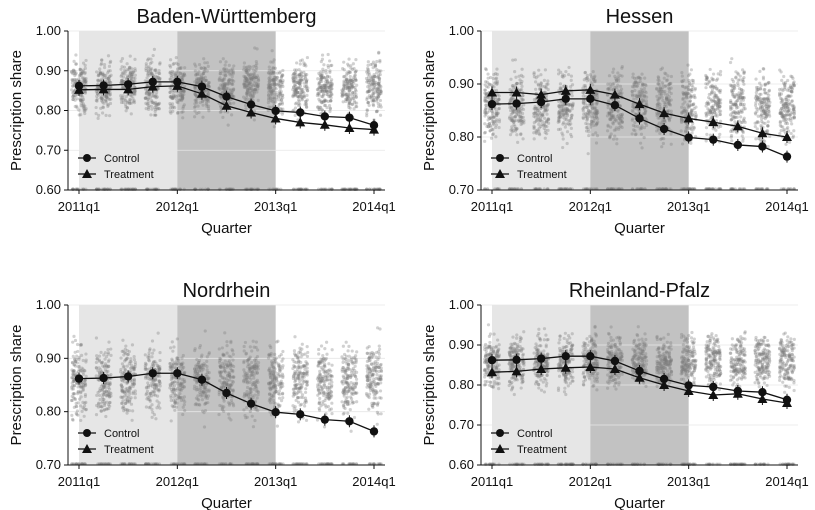 This screenshot has width=815, height=510. Describe the element at coordinates (48, 70) in the screenshot. I see `y-tick-label: 0.90` at that location.